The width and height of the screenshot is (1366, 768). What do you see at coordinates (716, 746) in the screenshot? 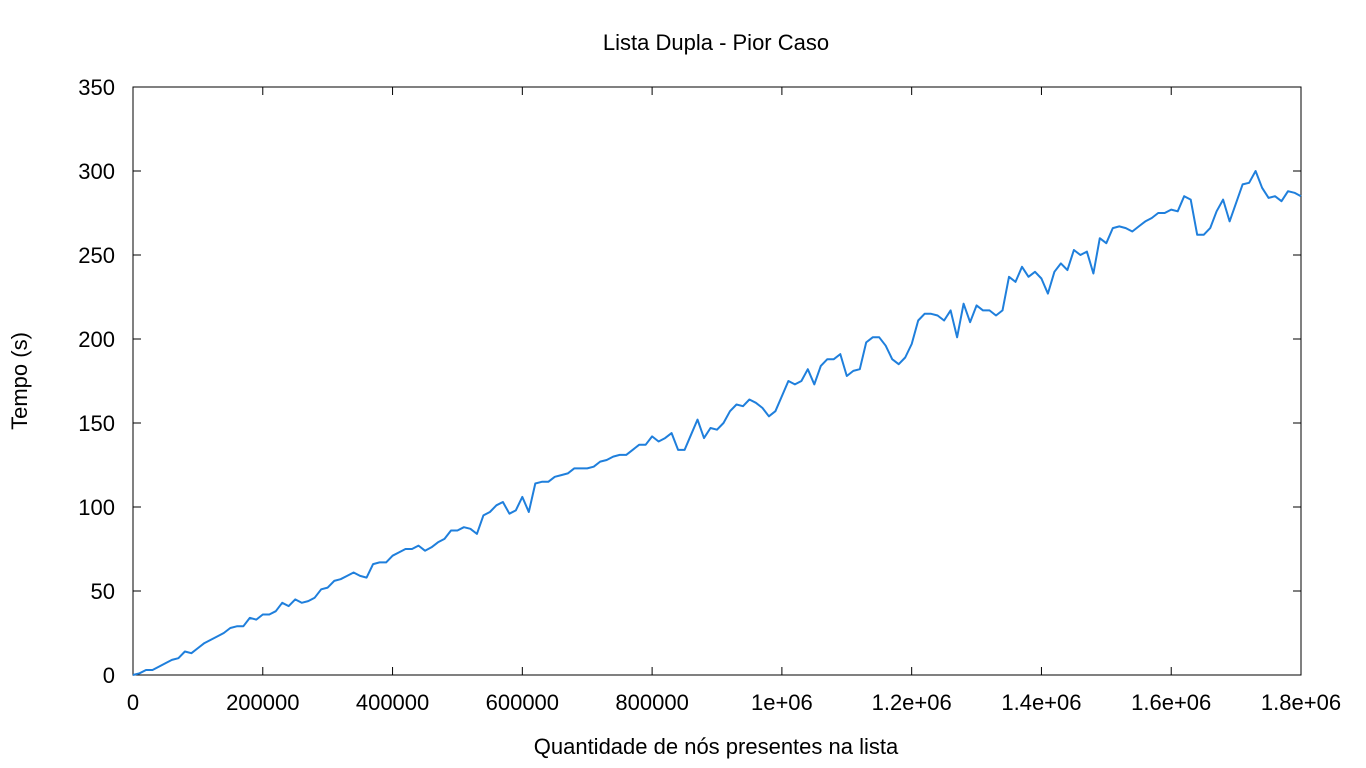
I see `x-axis-label: Quantidade de nós presentes na lista` at bounding box center [716, 746].